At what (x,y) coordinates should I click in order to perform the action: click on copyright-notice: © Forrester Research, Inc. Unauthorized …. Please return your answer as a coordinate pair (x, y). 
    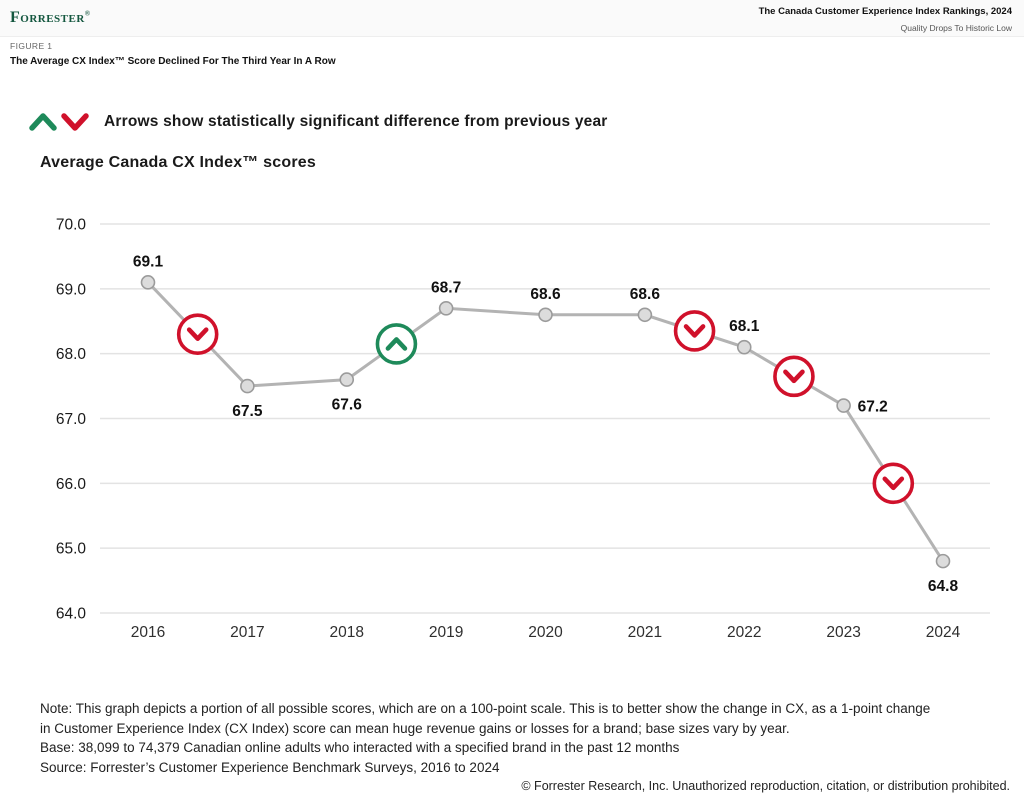
    Looking at the image, I should click on (765, 786).